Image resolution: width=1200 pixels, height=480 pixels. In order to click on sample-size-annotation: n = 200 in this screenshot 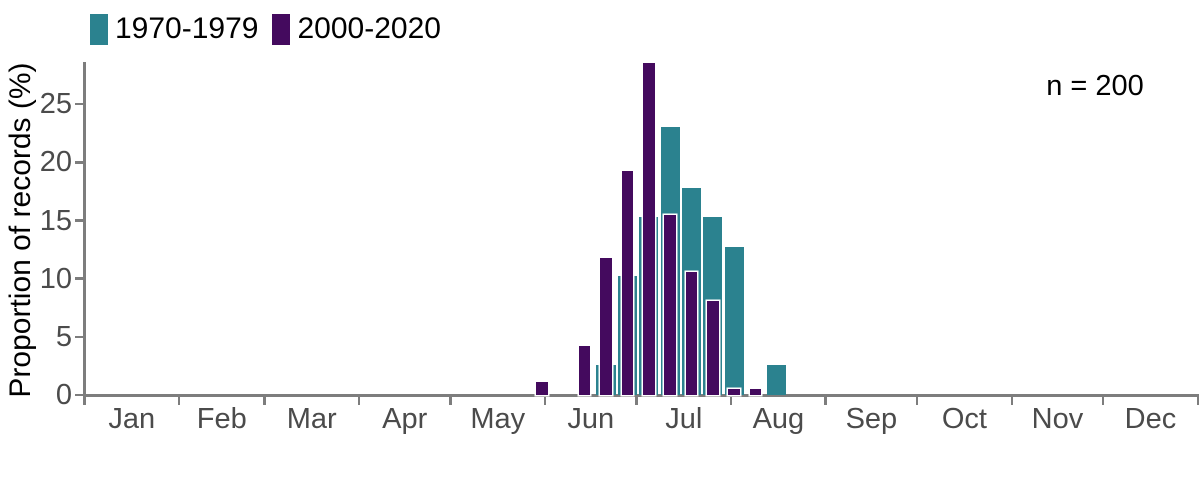, I will do `click(1095, 86)`.